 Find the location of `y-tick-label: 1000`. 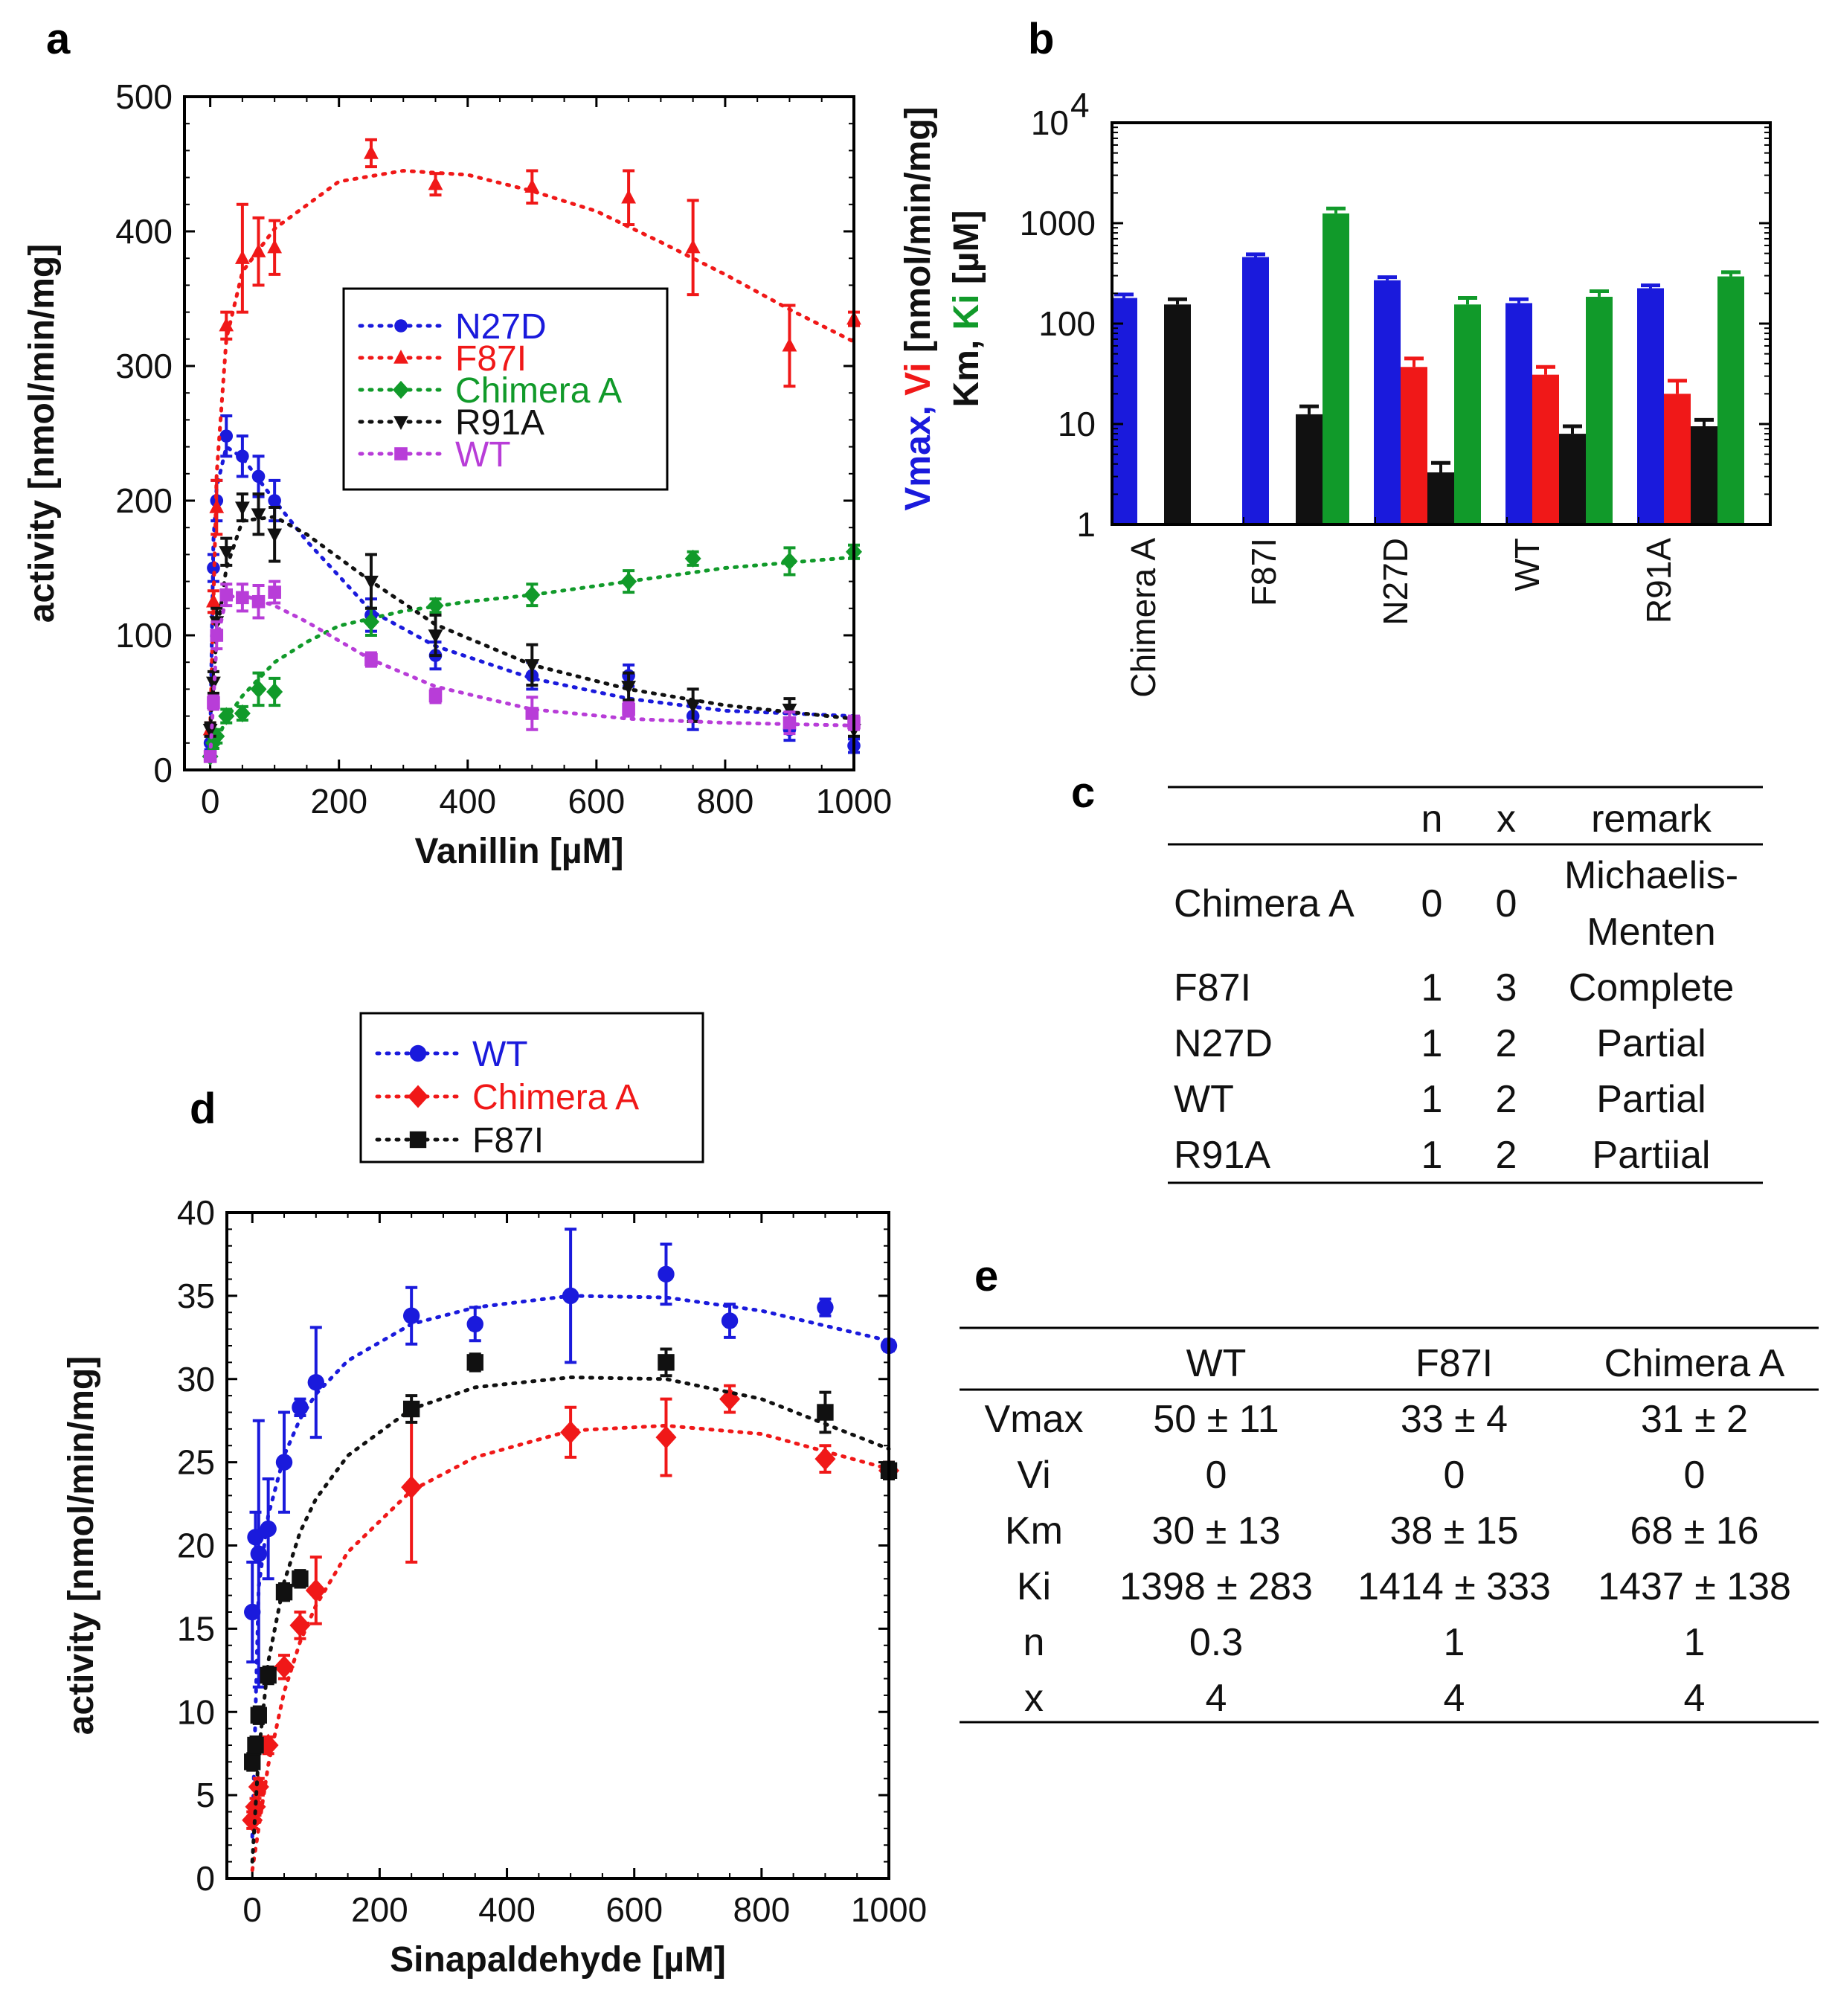

y-tick-label: 1000 is located at coordinates (1058, 224).